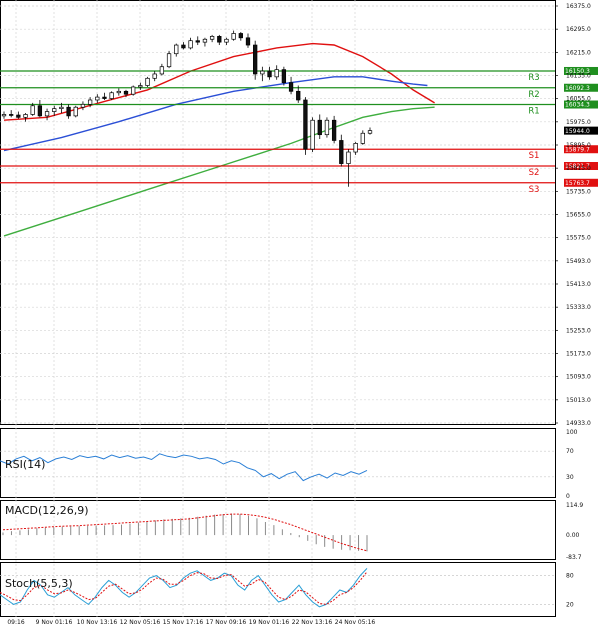 The height and width of the screenshot is (631, 600). What do you see at coordinates (269, 622) in the screenshot?
I see `x-tick-label: 19 Nov 01:16` at bounding box center [269, 622].